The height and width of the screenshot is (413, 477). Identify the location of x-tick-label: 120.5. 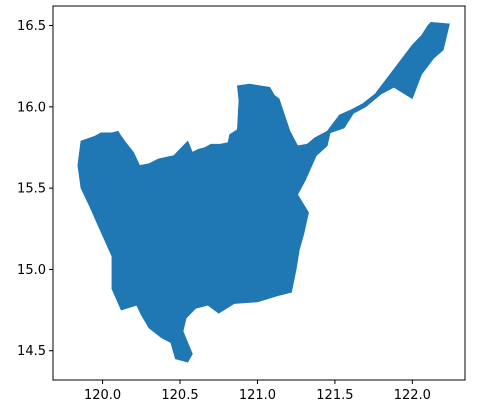
(179, 395).